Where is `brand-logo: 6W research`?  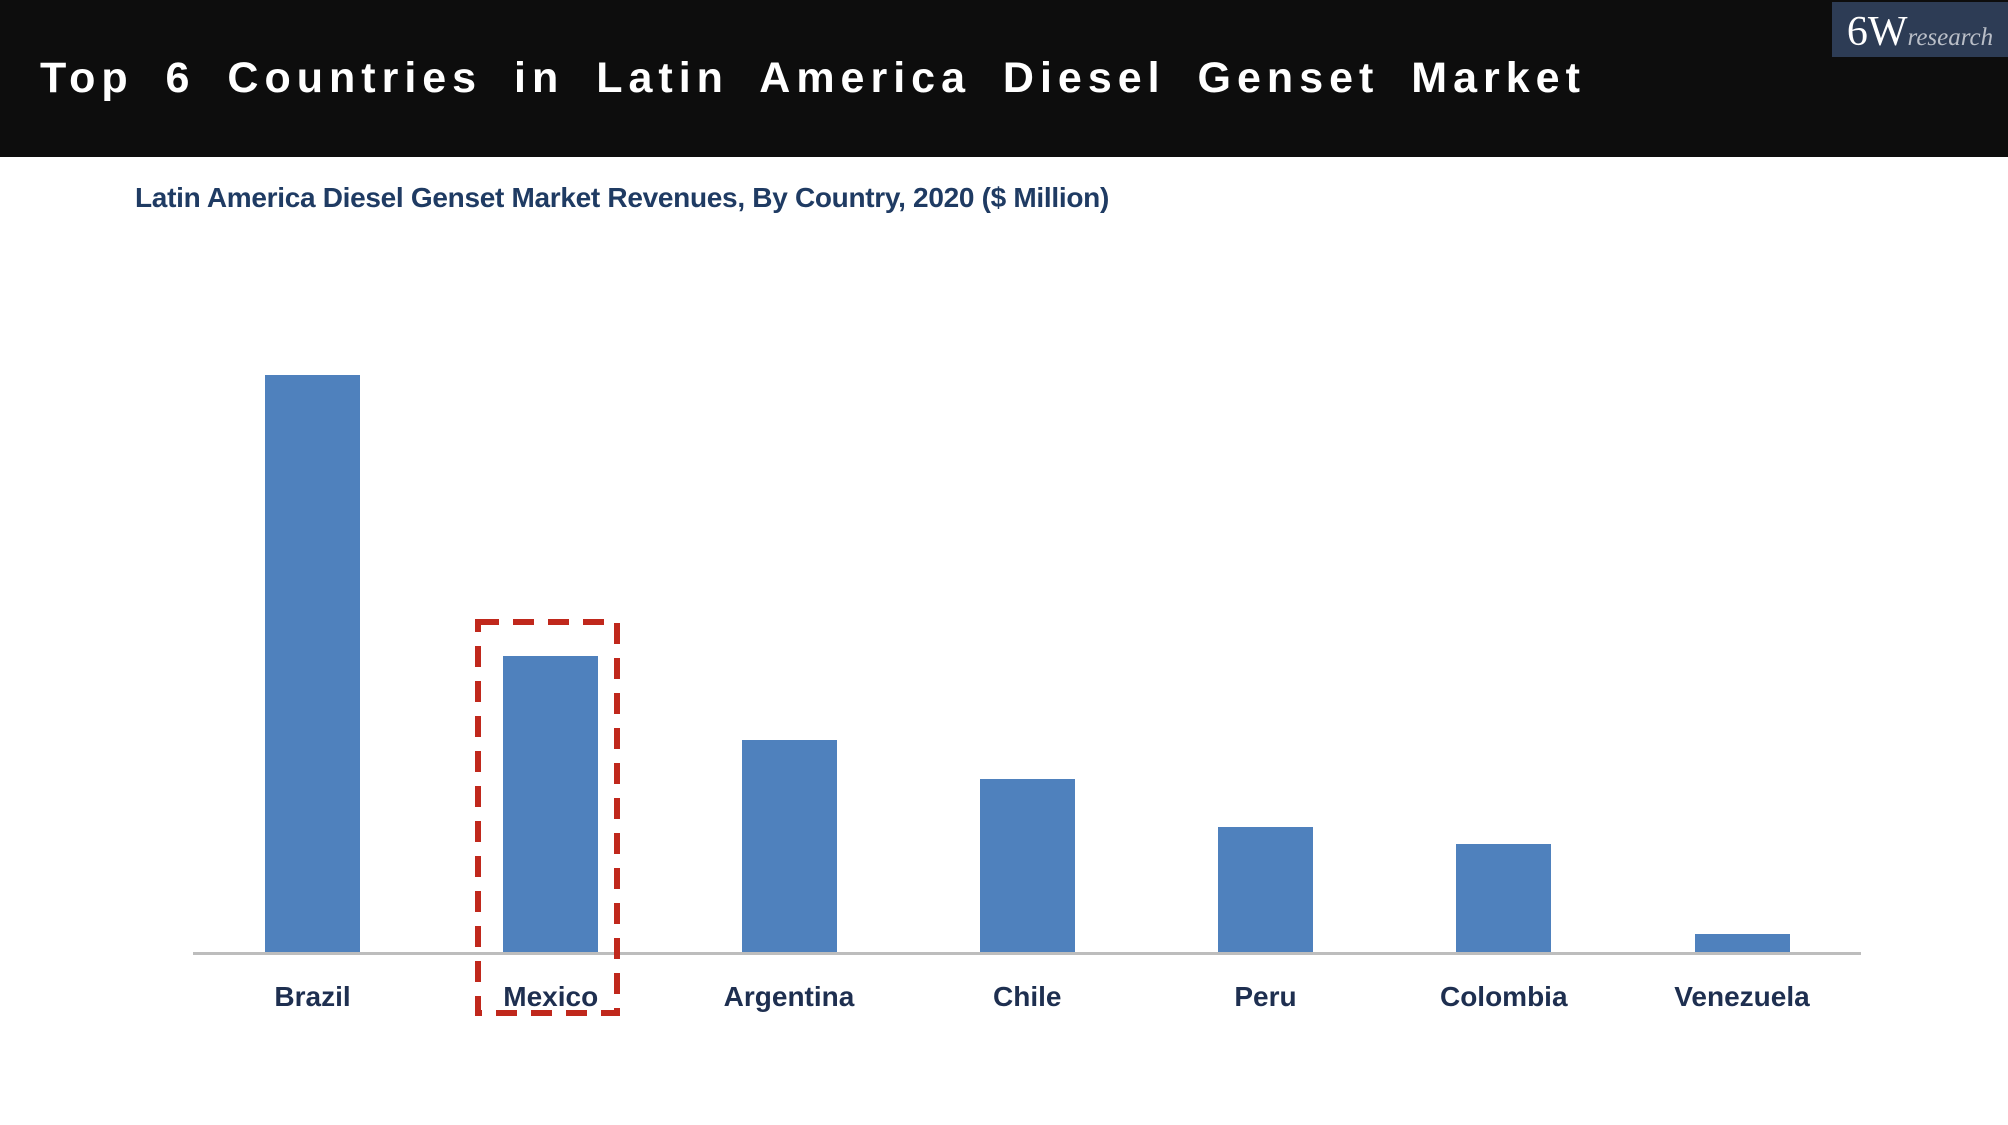 brand-logo: 6W research is located at coordinates (1920, 29).